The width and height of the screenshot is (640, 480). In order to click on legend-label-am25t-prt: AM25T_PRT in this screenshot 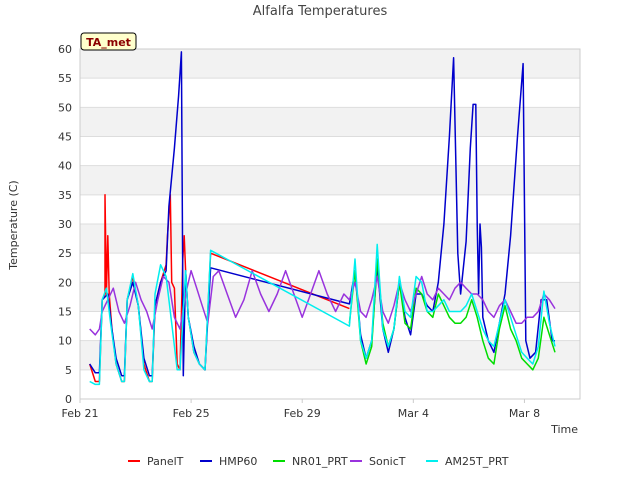, I will do `click(477, 461)`.